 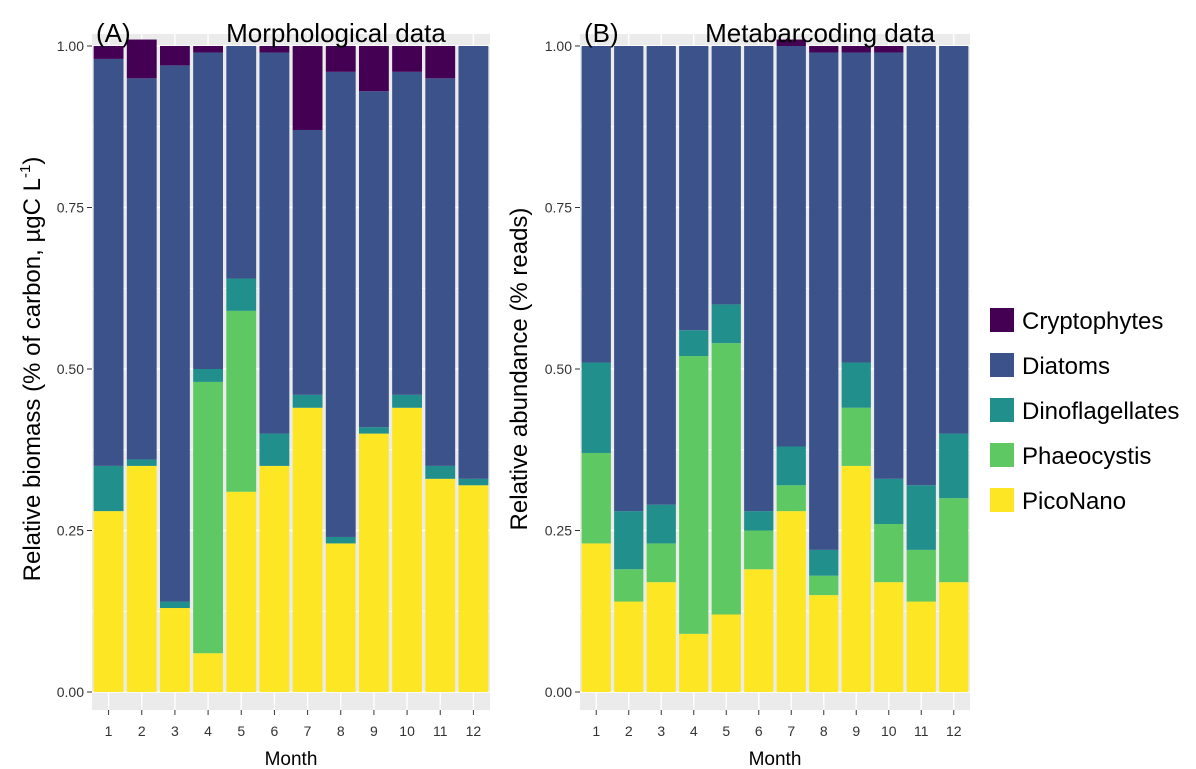 What do you see at coordinates (856, 731) in the screenshot?
I see `x-tick-label: 9` at bounding box center [856, 731].